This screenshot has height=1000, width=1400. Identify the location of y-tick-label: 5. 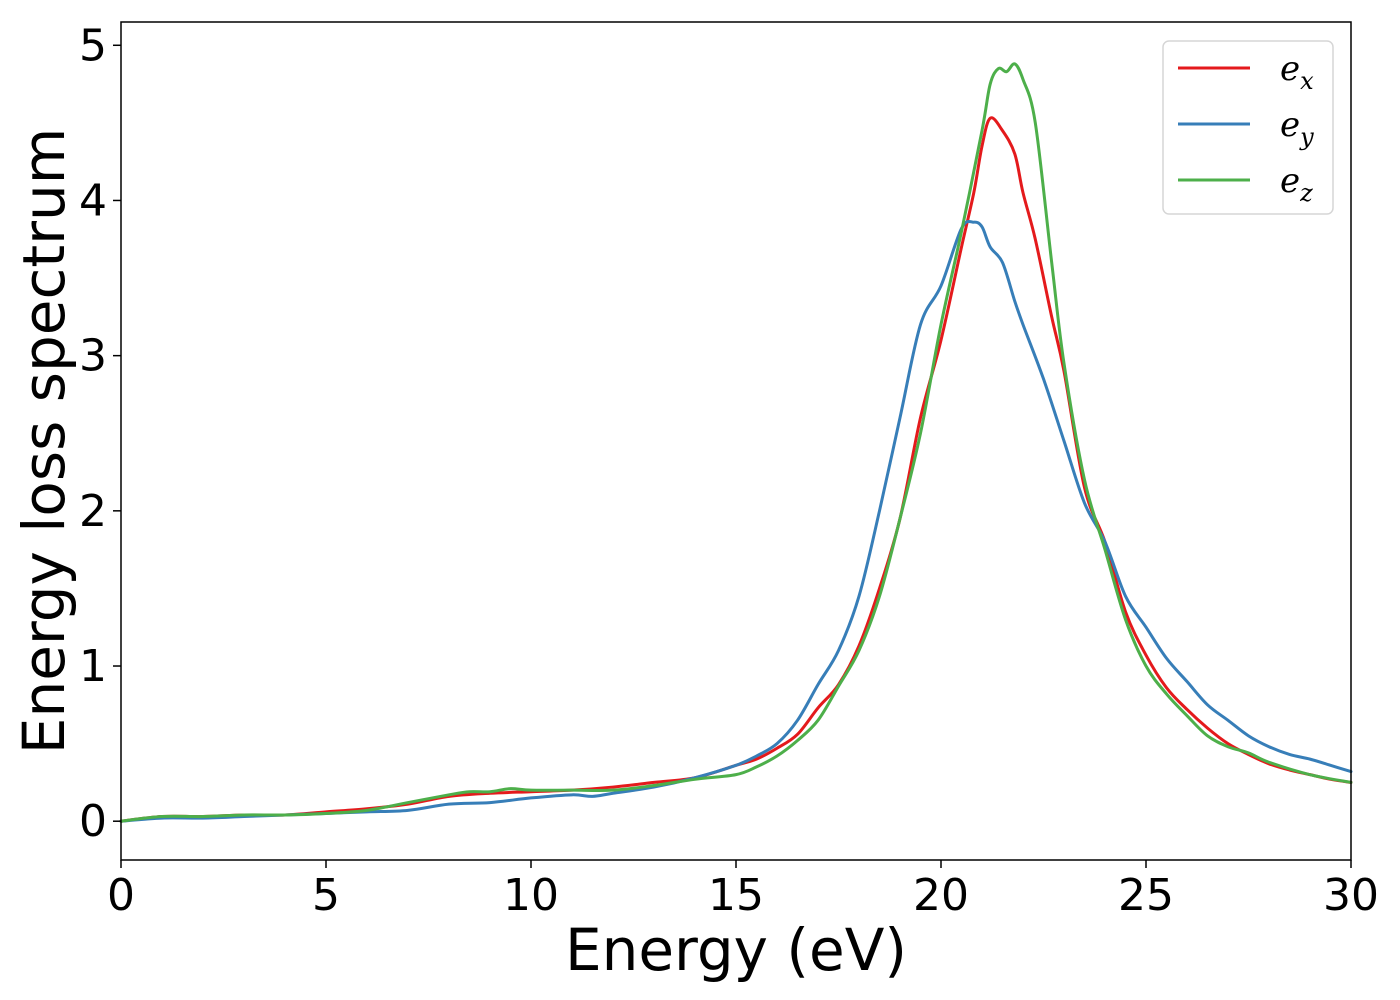
(93, 45).